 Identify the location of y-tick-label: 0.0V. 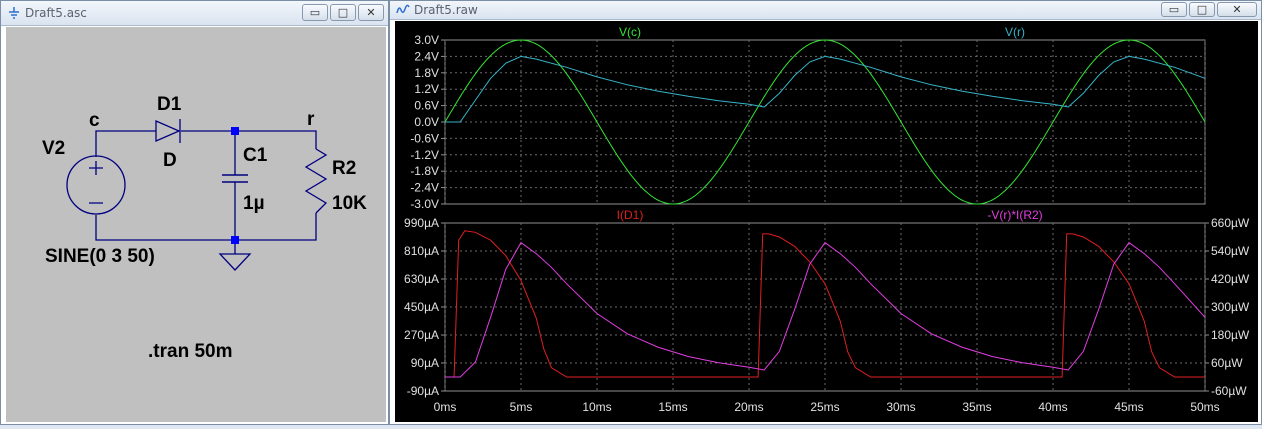
(426, 122).